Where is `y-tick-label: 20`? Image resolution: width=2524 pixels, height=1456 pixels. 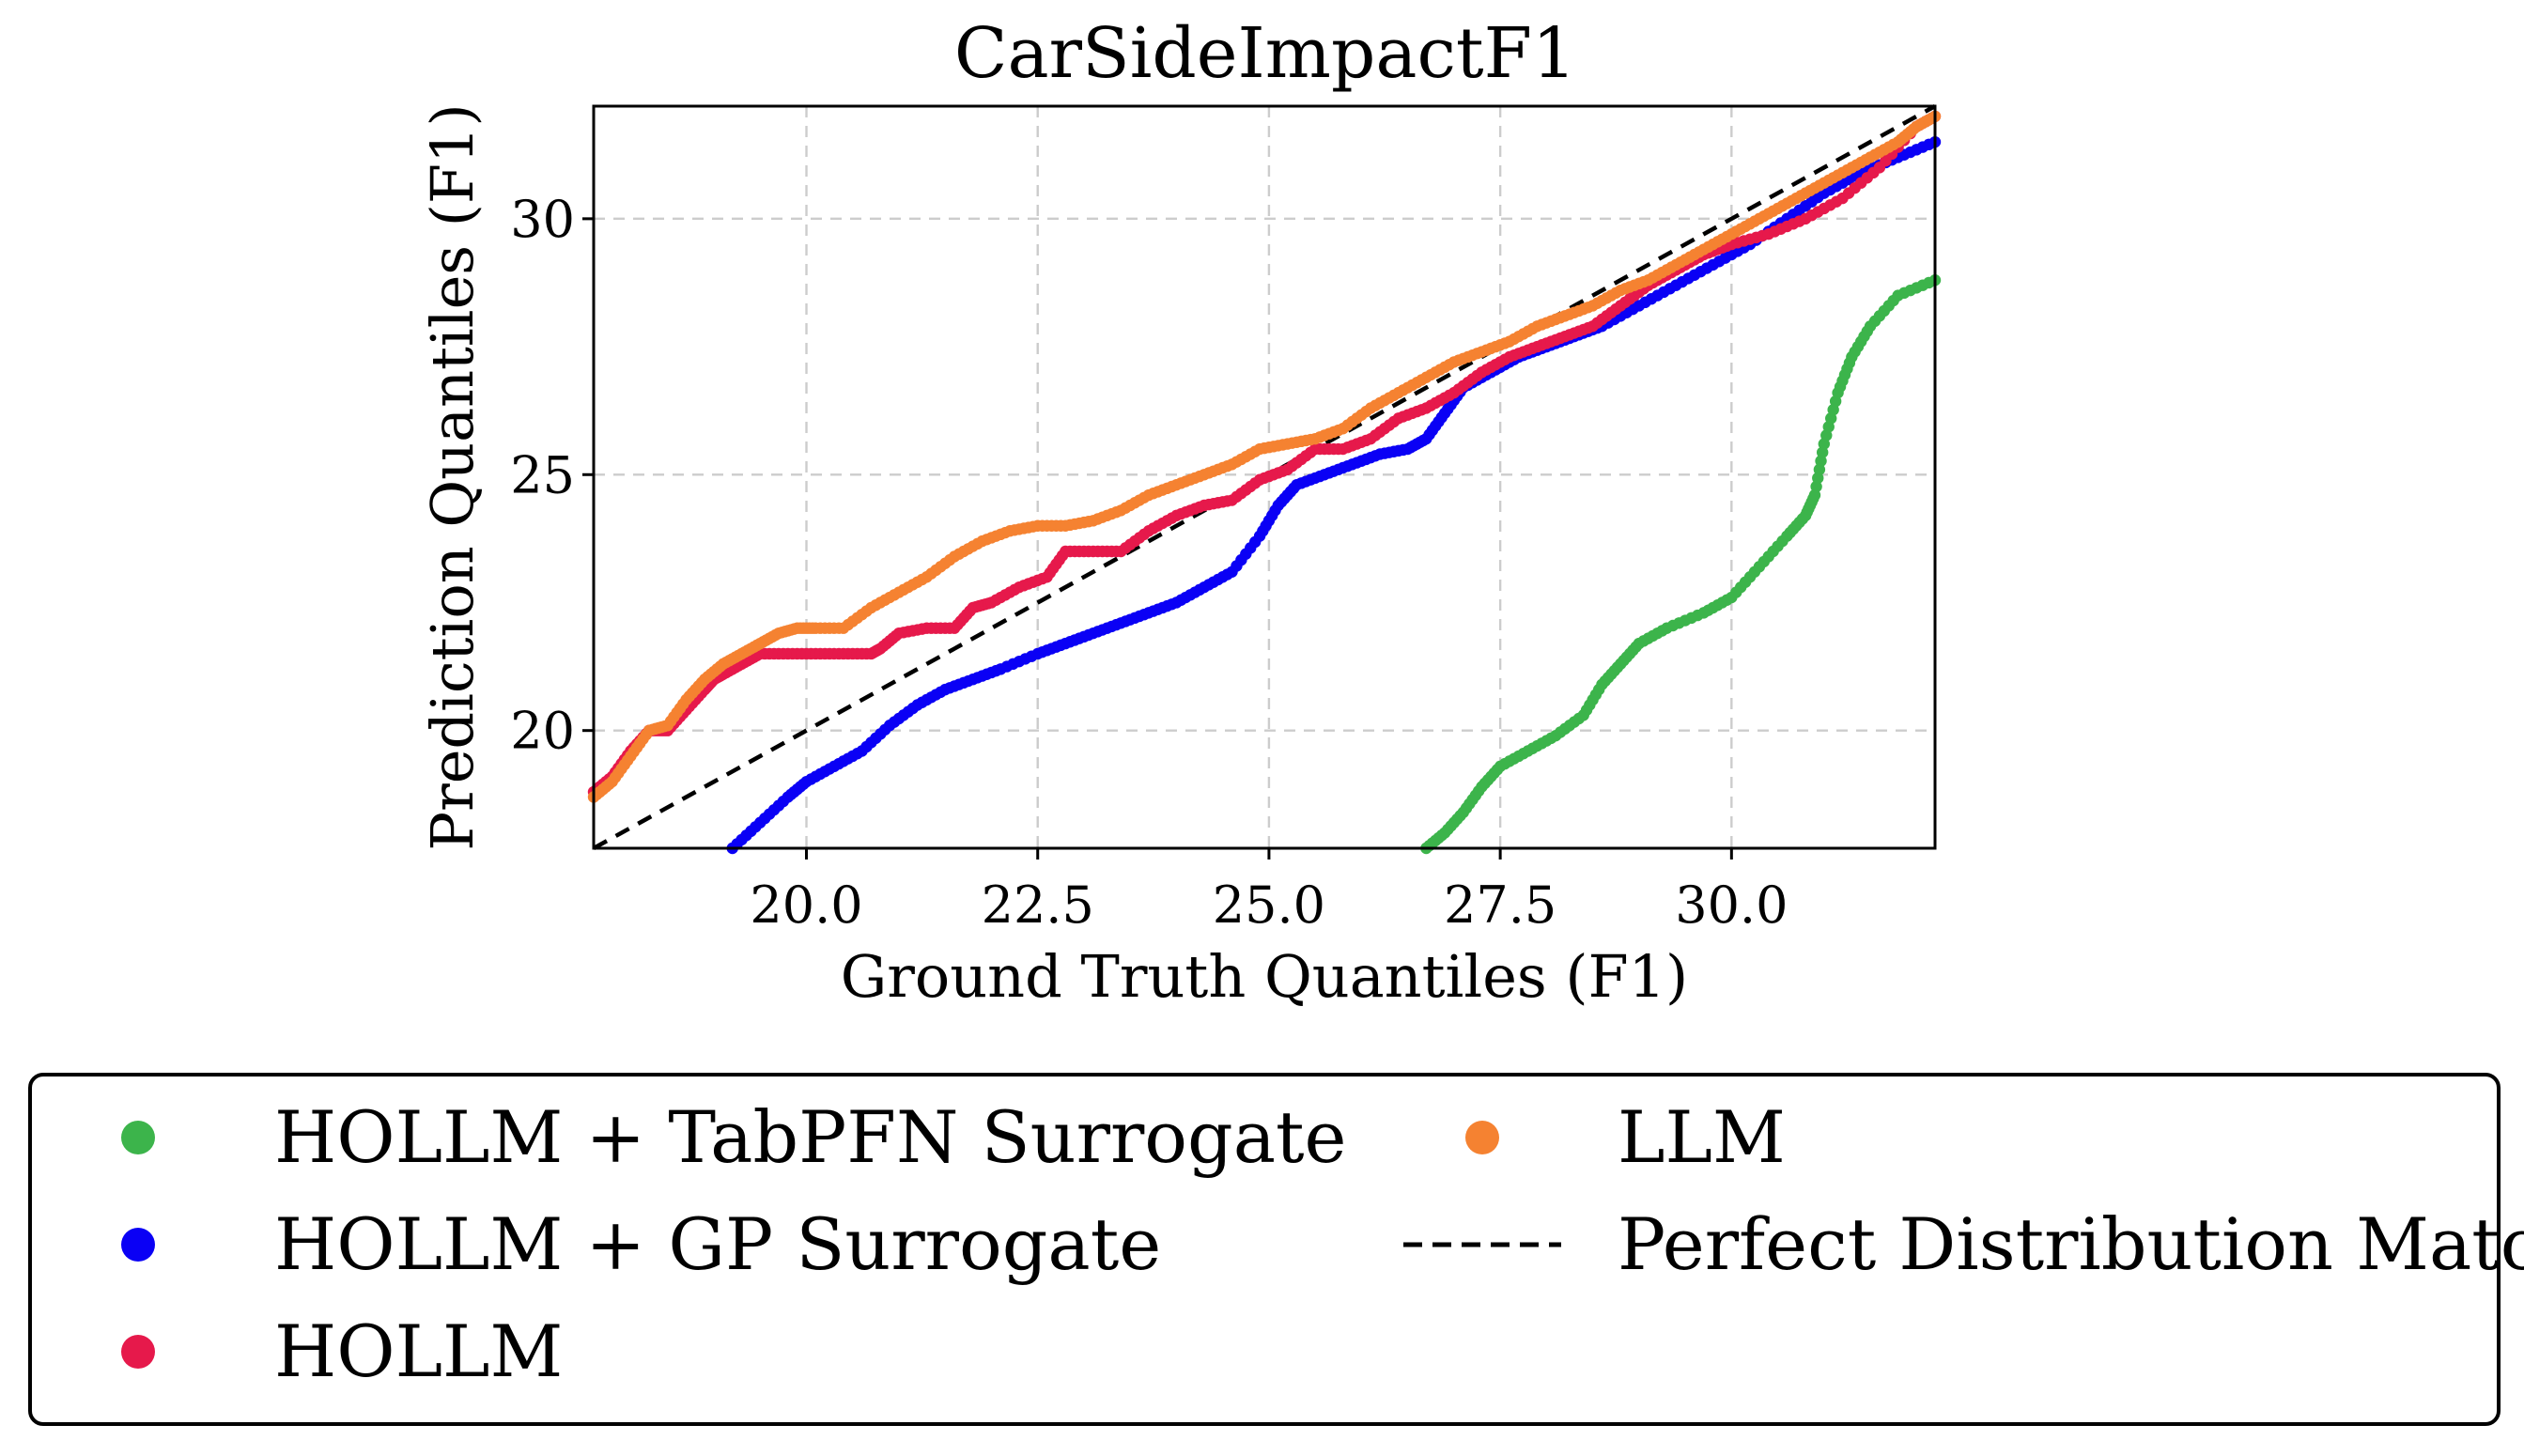 y-tick-label: 20 is located at coordinates (542, 731).